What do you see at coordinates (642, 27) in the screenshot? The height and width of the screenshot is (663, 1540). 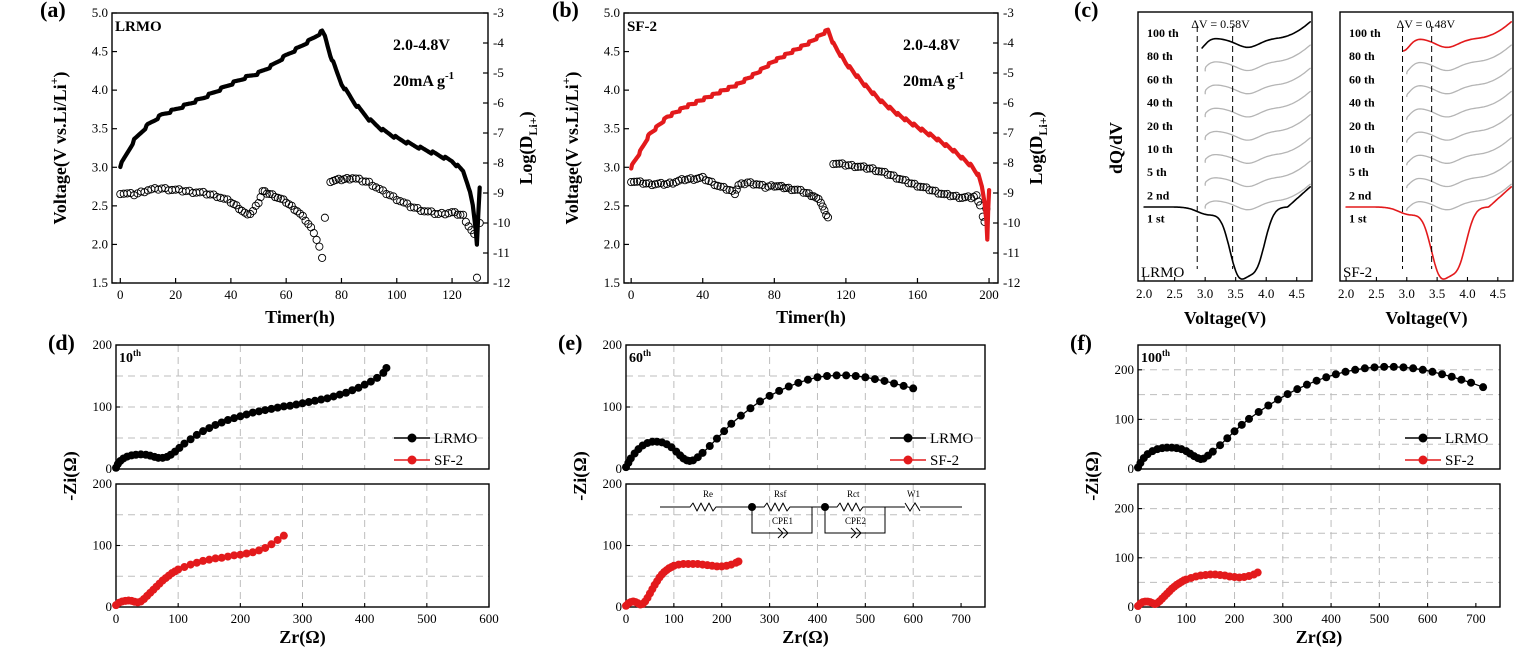 I see `panel-title: SF-2` at bounding box center [642, 27].